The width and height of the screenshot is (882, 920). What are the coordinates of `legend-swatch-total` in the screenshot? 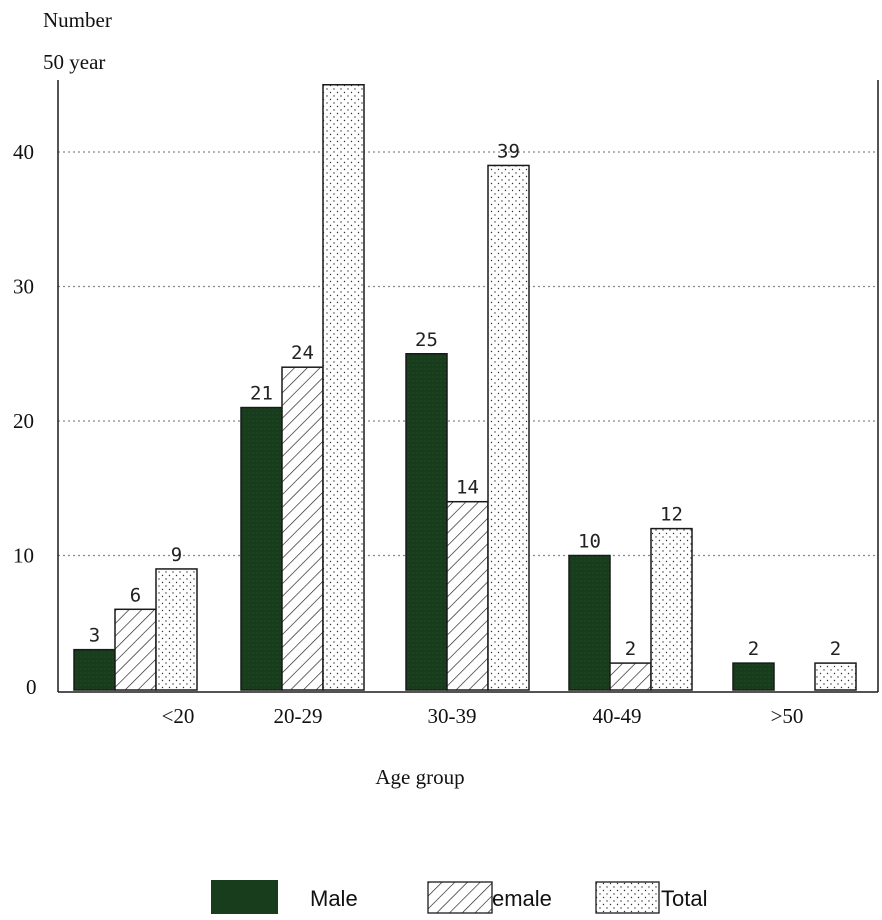 It's located at (627, 897).